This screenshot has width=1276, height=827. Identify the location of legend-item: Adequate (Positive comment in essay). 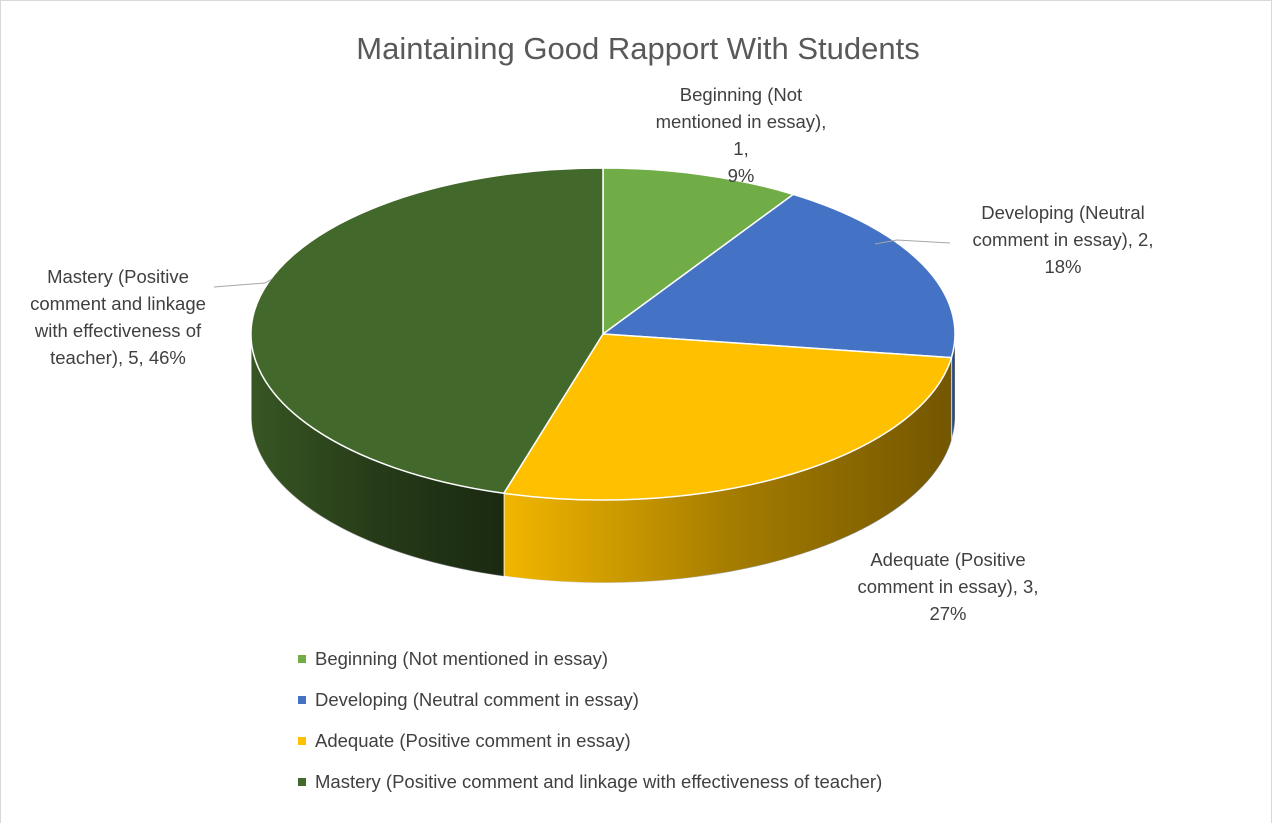
(590, 741).